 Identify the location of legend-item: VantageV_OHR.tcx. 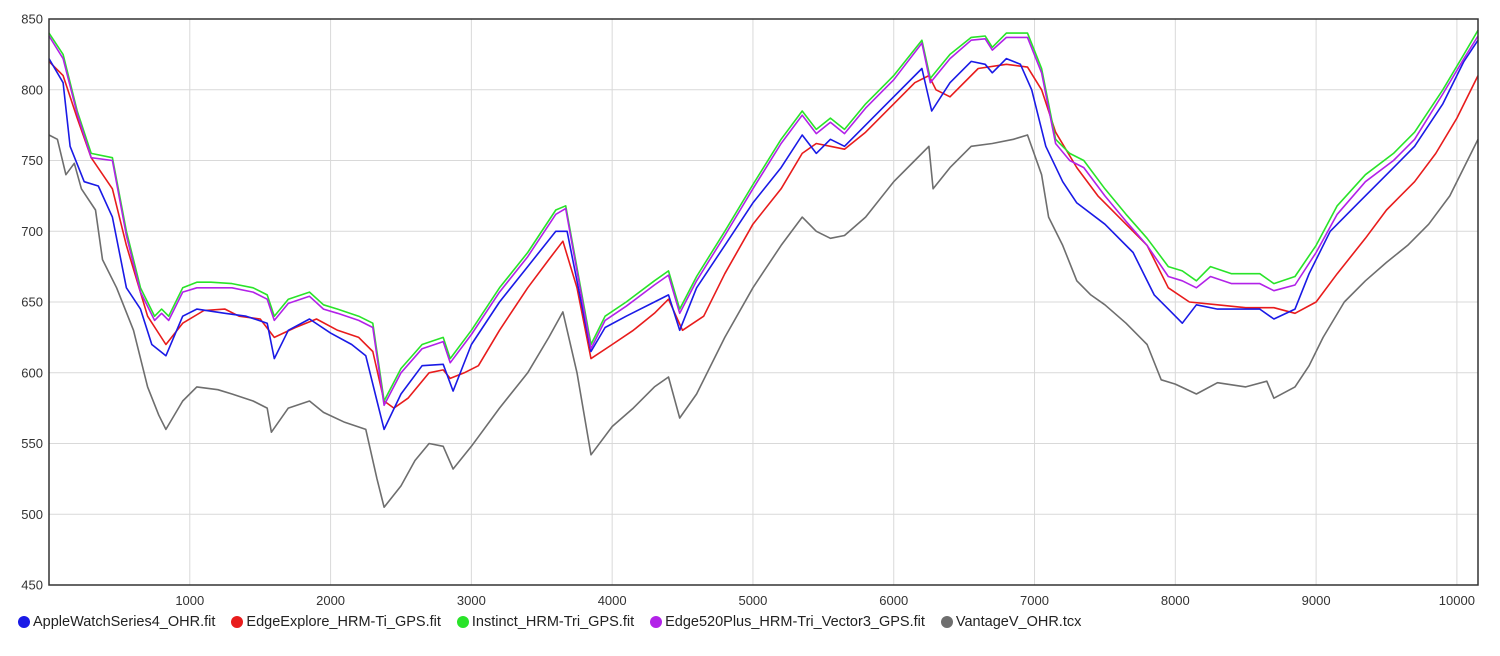
(1011, 622).